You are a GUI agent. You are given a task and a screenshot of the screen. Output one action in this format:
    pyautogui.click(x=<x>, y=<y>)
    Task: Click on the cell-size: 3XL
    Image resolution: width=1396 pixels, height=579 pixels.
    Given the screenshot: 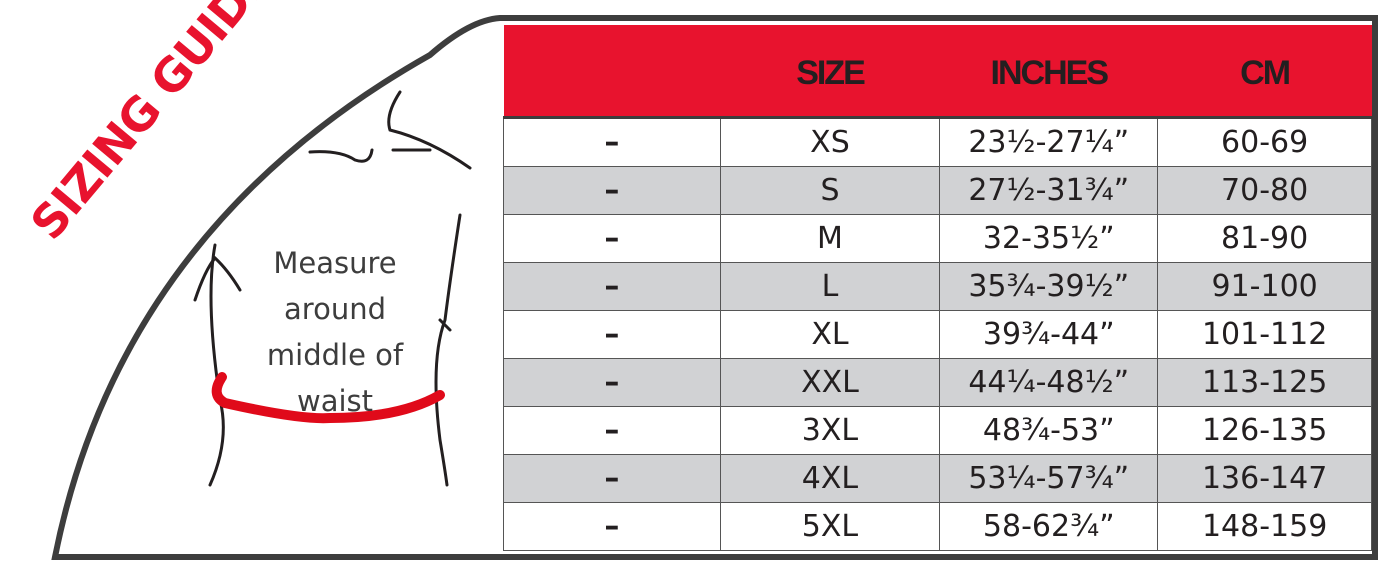 What is the action you would take?
    pyautogui.click(x=830, y=430)
    